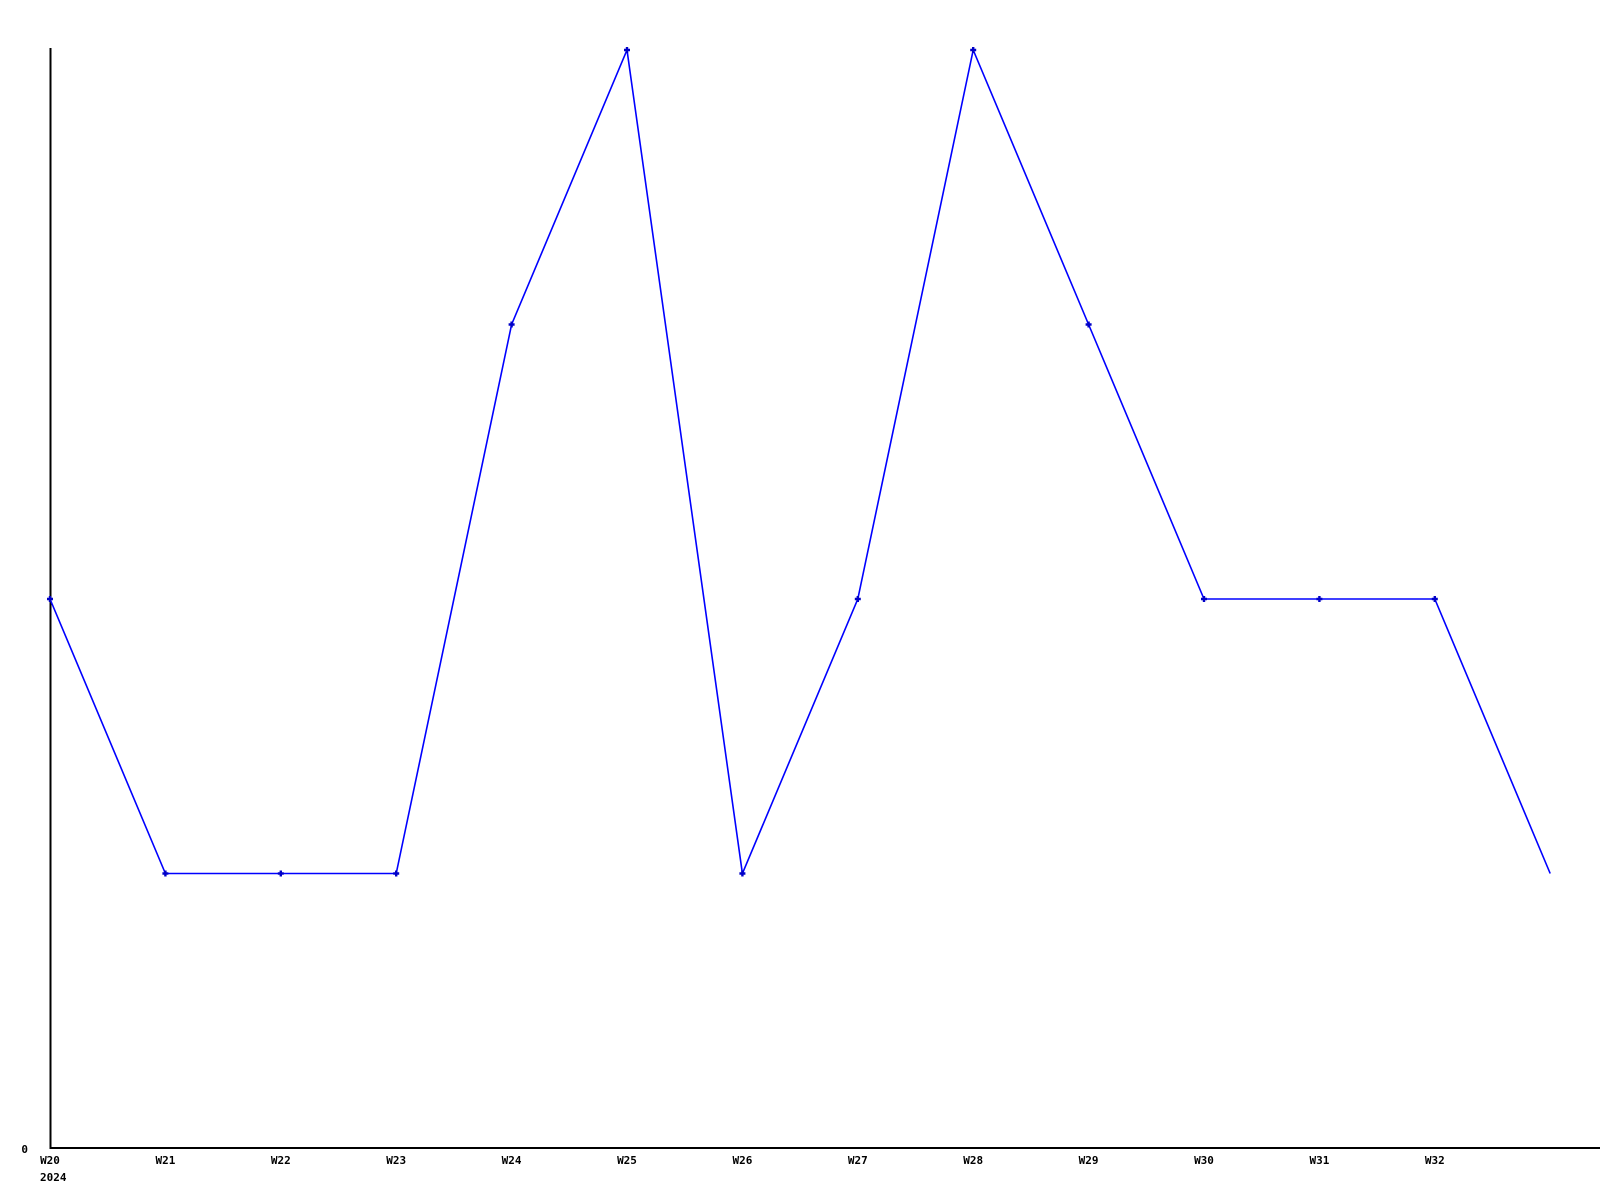 This screenshot has height=1200, width=1600. Describe the element at coordinates (396, 1160) in the screenshot. I see `x-tick-label: W23` at that location.